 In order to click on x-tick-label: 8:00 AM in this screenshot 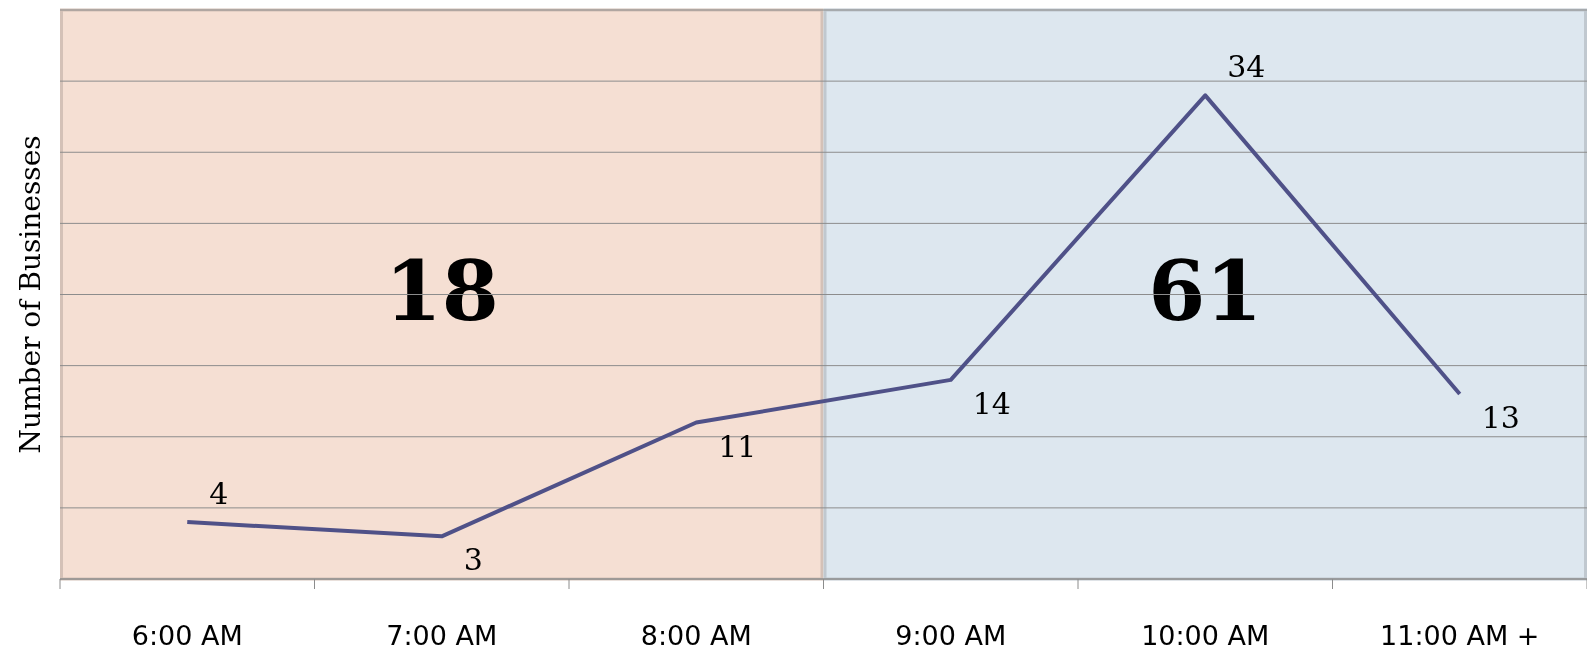, I will do `click(696, 635)`.